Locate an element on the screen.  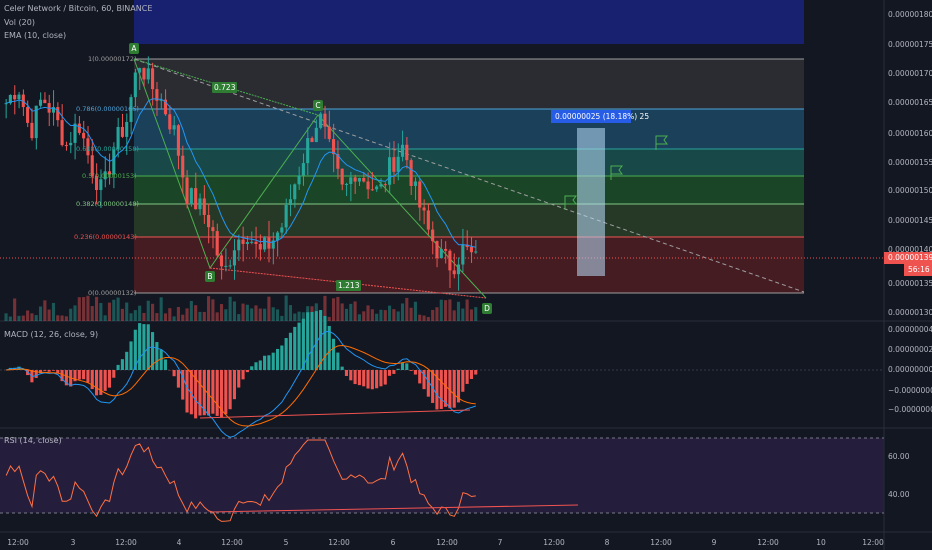
ema-legend: EMA (10, close) is located at coordinates (35, 35).